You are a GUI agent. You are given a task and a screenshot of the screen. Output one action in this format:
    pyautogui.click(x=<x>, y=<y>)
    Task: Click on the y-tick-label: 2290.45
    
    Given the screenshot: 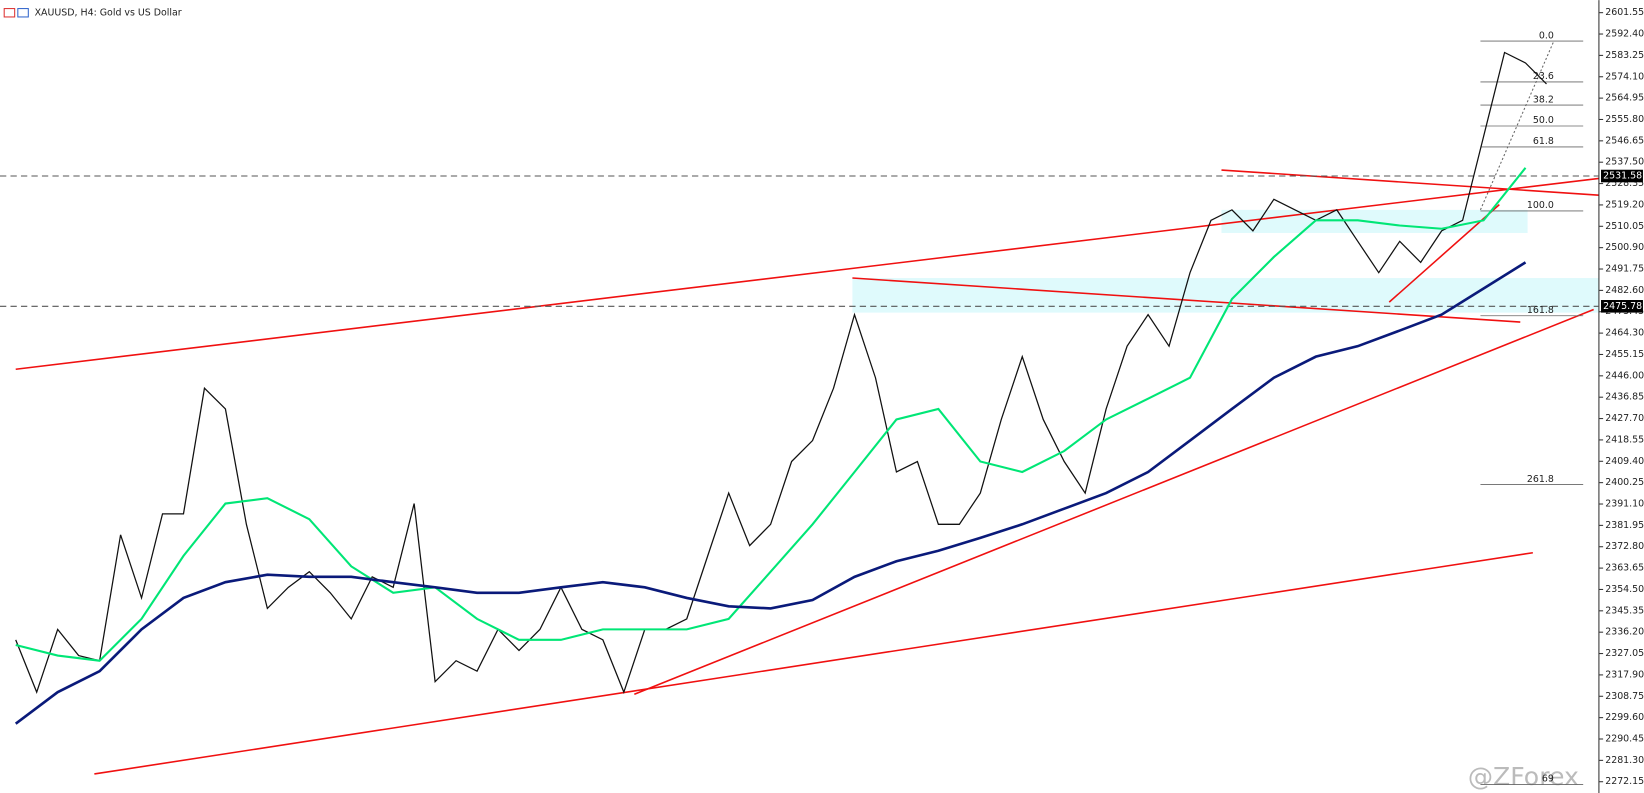 What is the action you would take?
    pyautogui.click(x=1624, y=738)
    